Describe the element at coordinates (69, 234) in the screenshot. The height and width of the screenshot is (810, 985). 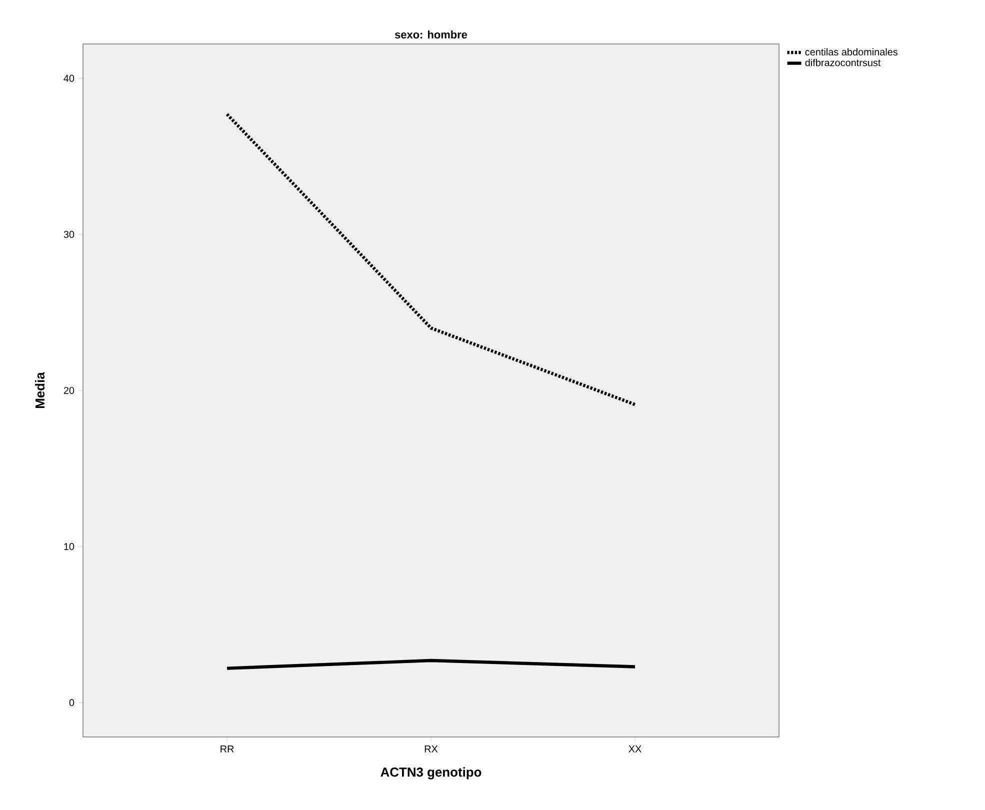
I see `y-tick-label: 30` at that location.